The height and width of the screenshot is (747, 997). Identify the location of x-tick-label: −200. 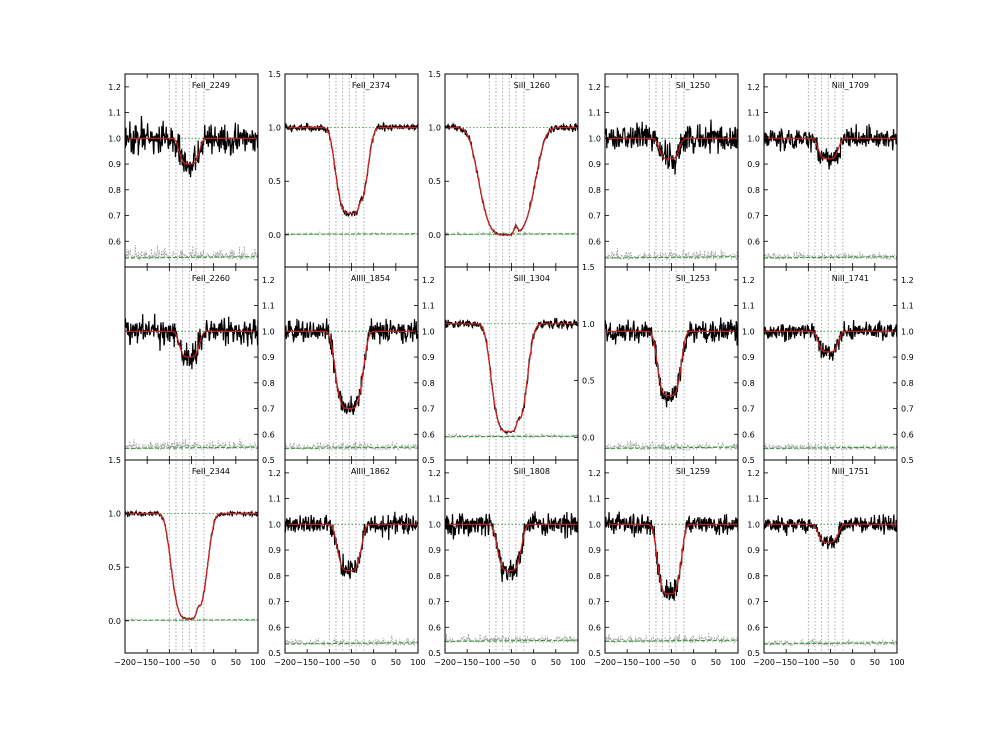
(125, 662).